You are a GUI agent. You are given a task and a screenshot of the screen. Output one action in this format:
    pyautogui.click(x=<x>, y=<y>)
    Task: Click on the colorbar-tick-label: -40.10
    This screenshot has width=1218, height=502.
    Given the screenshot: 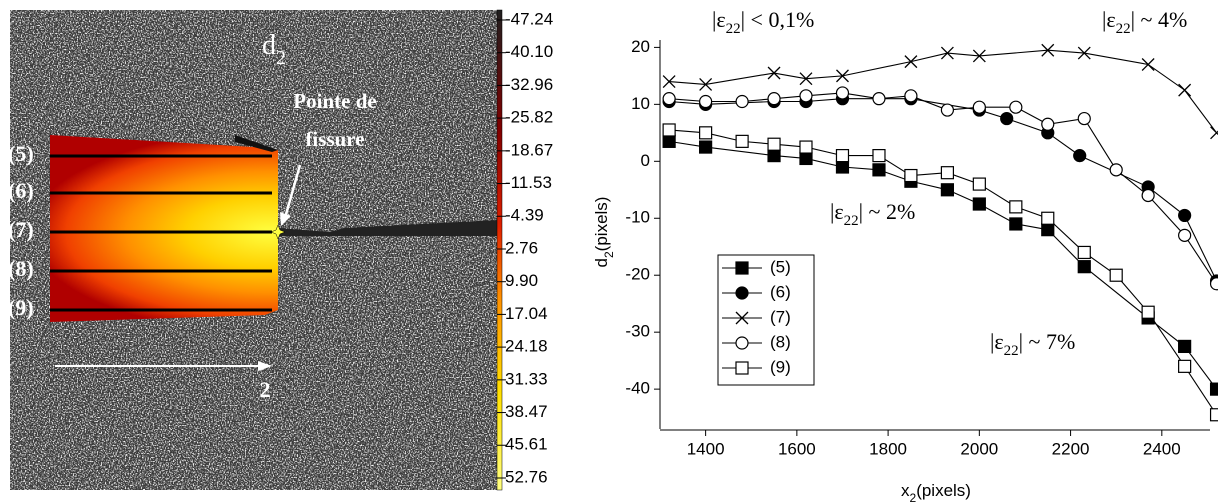 What is the action you would take?
    pyautogui.click(x=529, y=51)
    